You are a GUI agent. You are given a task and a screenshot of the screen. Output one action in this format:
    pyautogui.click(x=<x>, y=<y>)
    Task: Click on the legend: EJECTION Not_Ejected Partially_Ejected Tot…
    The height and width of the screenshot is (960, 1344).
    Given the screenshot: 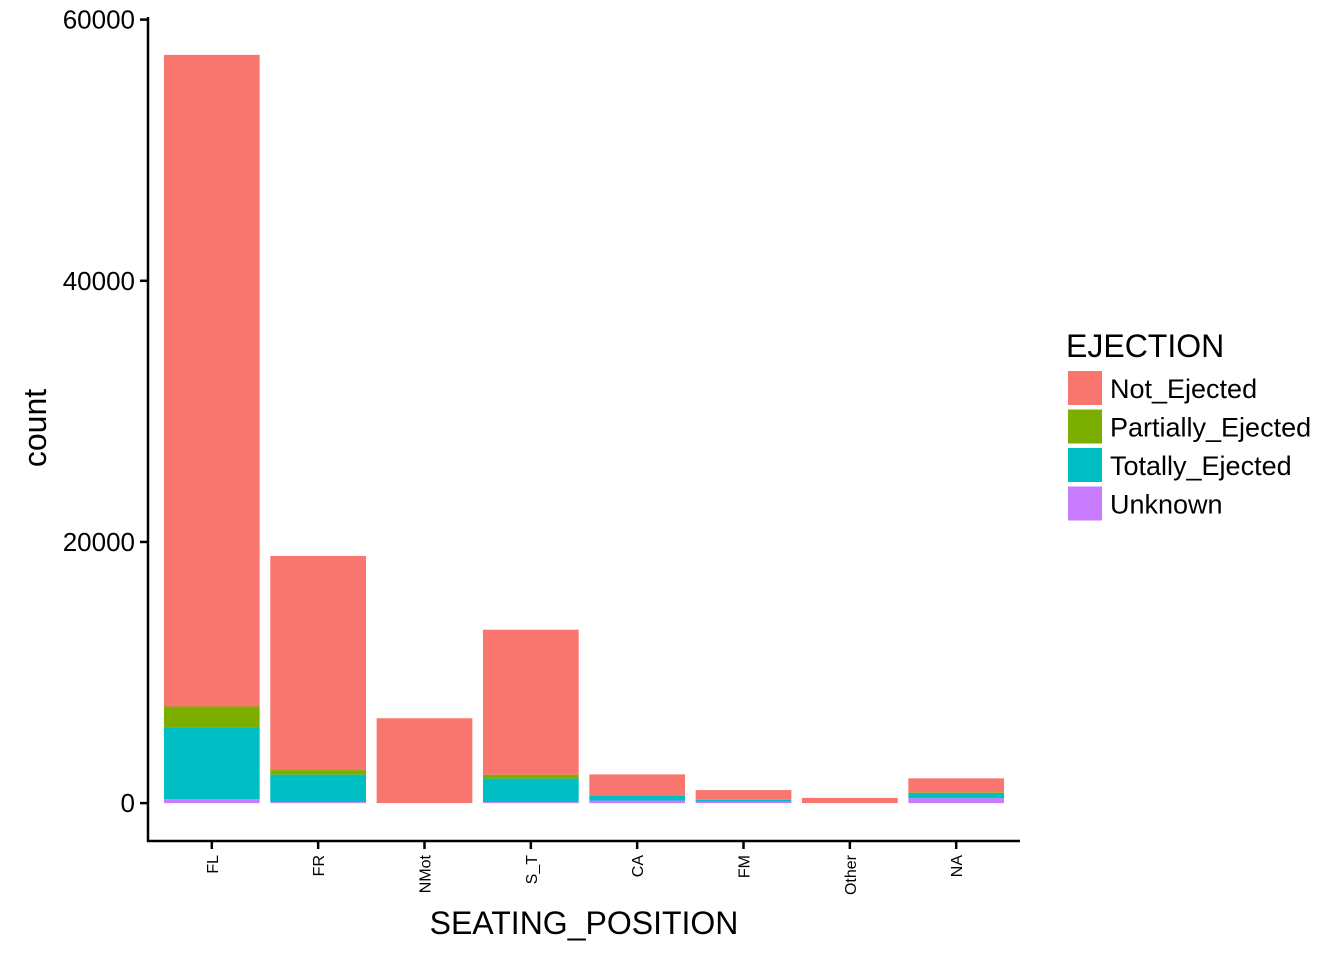 What is the action you would take?
    pyautogui.click(x=1188, y=424)
    